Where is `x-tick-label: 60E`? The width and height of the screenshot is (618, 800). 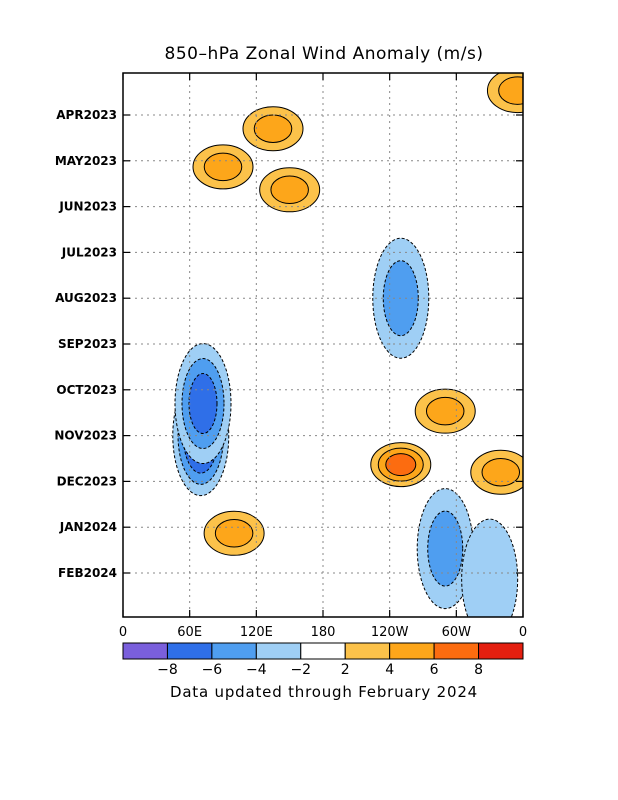 x-tick-label: 60E is located at coordinates (189, 632).